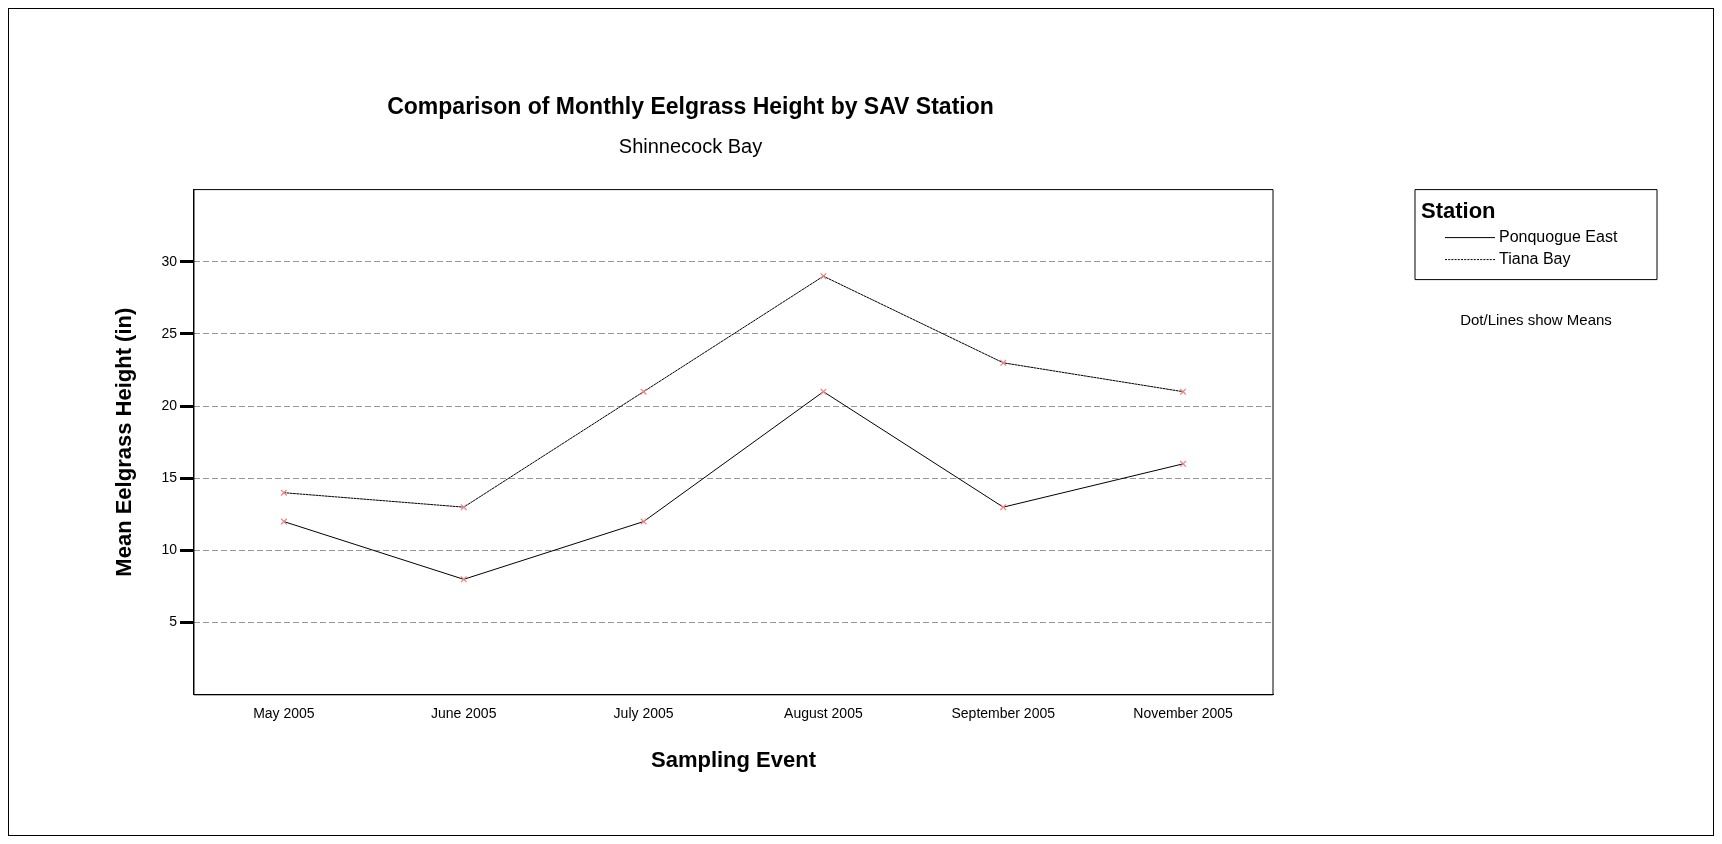 The image size is (1722, 844). Describe the element at coordinates (464, 713) in the screenshot. I see `x-tick-label: June 2005` at that location.